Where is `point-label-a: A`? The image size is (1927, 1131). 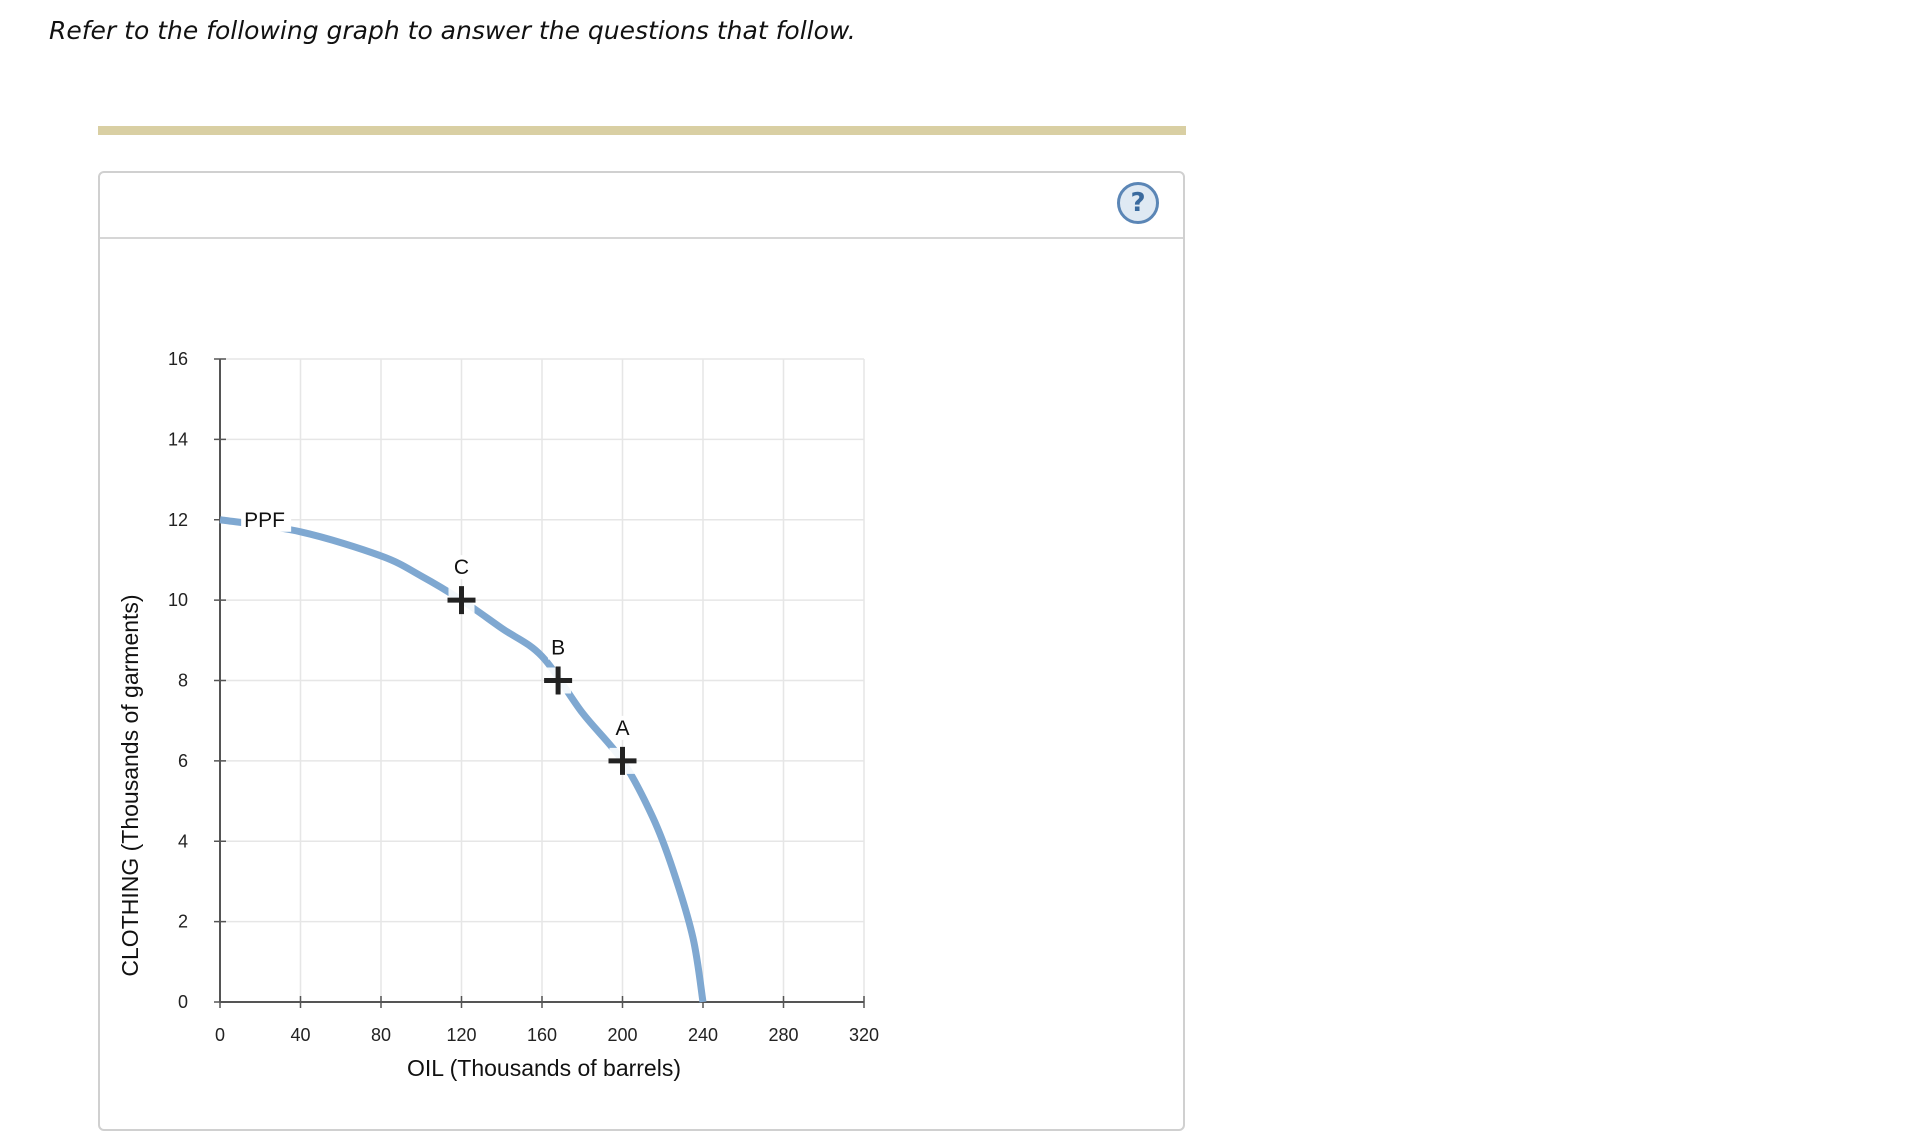 point-label-a: A is located at coordinates (622, 728).